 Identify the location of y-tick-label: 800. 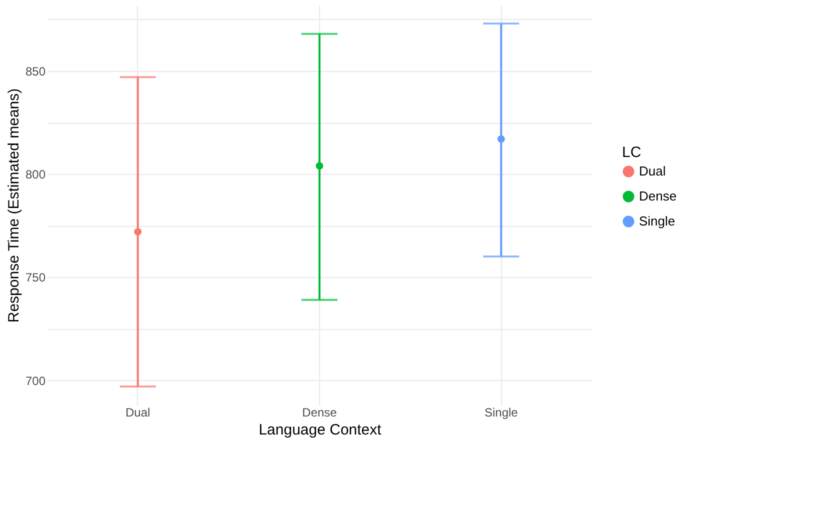
(35, 175).